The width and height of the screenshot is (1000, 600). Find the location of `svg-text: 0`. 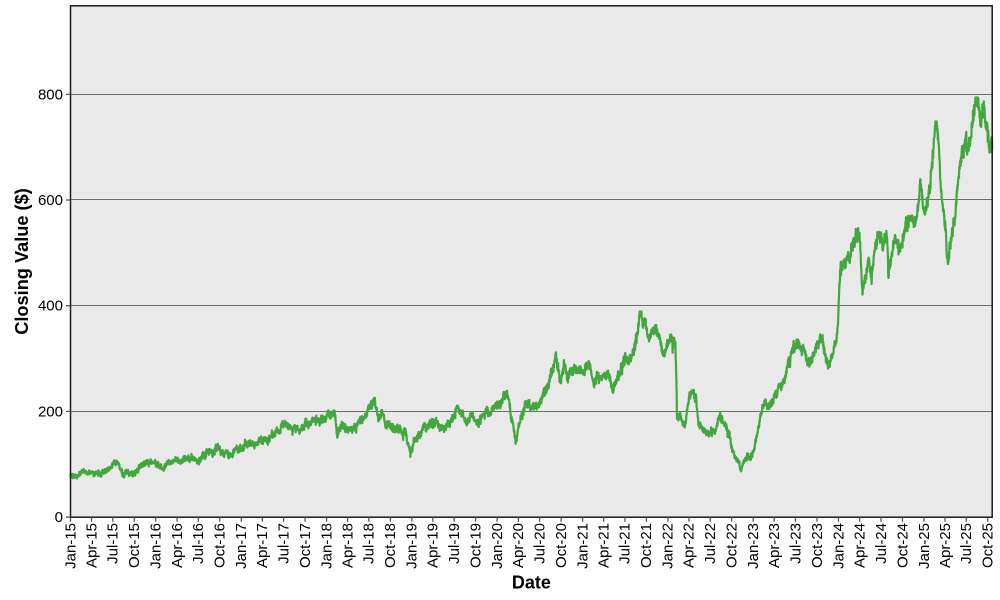

svg-text: 0 is located at coordinates (59, 517).